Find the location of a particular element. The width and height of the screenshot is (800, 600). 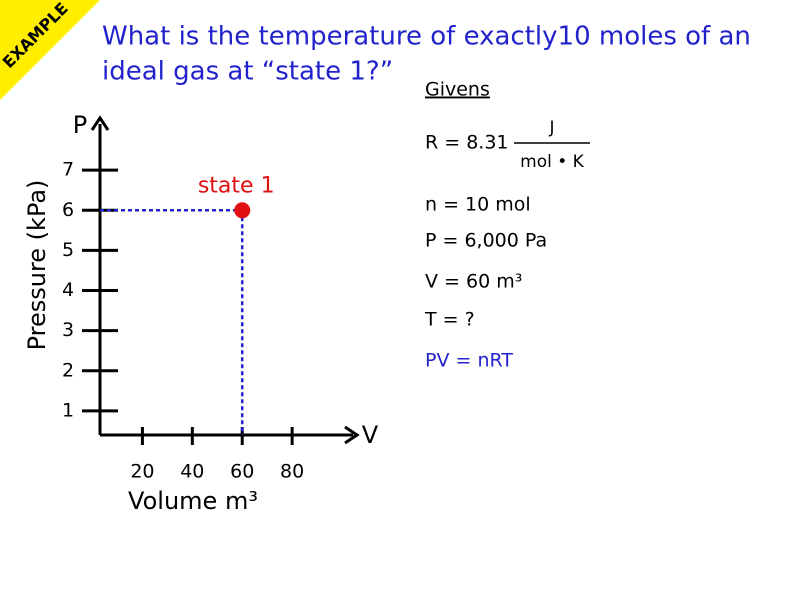

fraction-numerator: J is located at coordinates (551, 128).